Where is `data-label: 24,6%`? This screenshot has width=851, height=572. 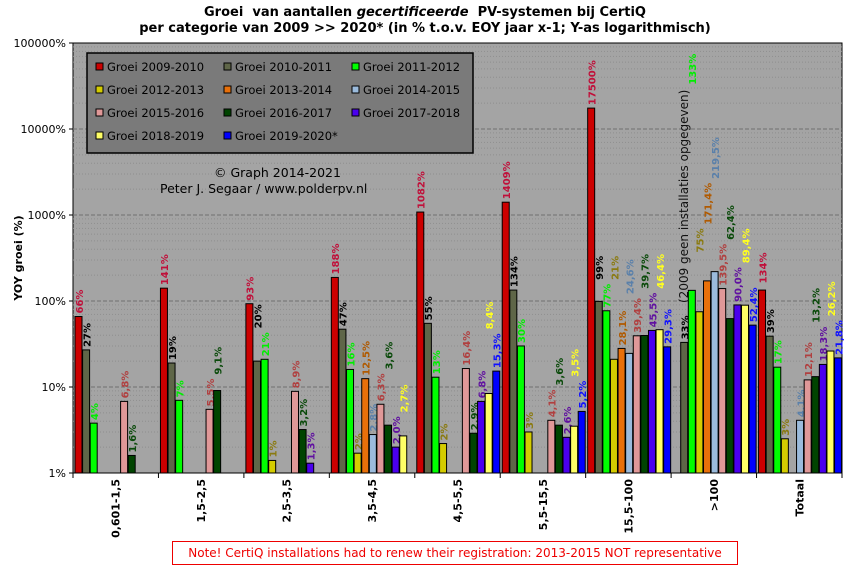 data-label: 24,6% is located at coordinates (630, 276).